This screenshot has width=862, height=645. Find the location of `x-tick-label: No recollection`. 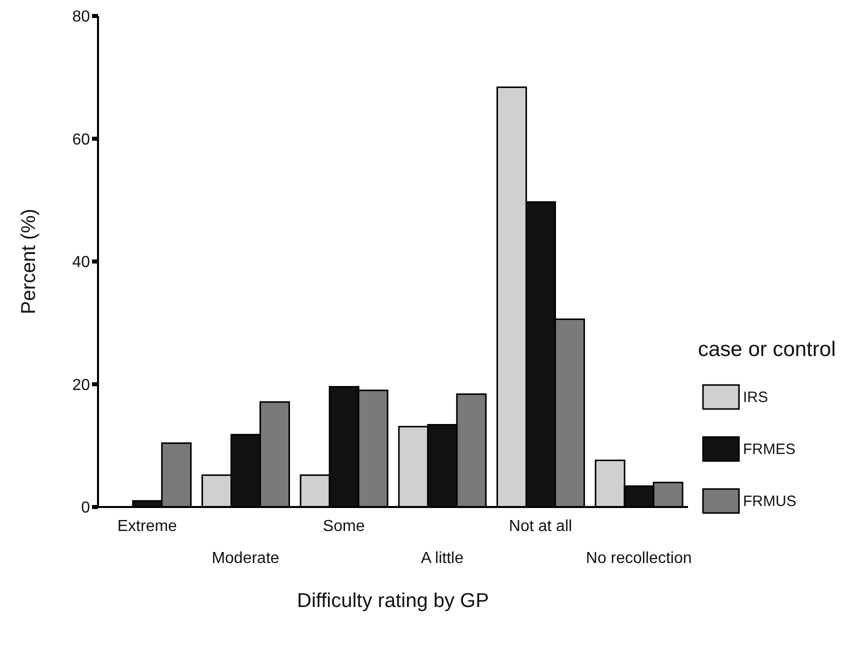

x-tick-label: No recollection is located at coordinates (639, 558).